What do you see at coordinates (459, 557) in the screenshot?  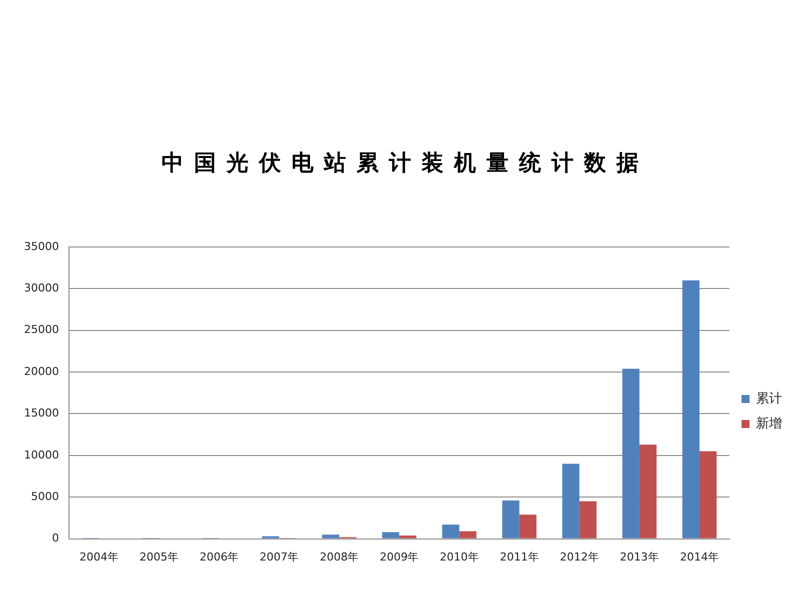 I see `x-tick-label: 2010年` at bounding box center [459, 557].